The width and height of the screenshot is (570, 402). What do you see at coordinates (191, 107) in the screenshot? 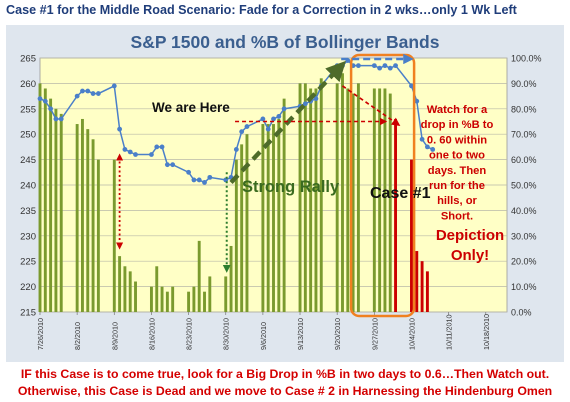
I see `we-are-here-label: We are Here` at bounding box center [191, 107].